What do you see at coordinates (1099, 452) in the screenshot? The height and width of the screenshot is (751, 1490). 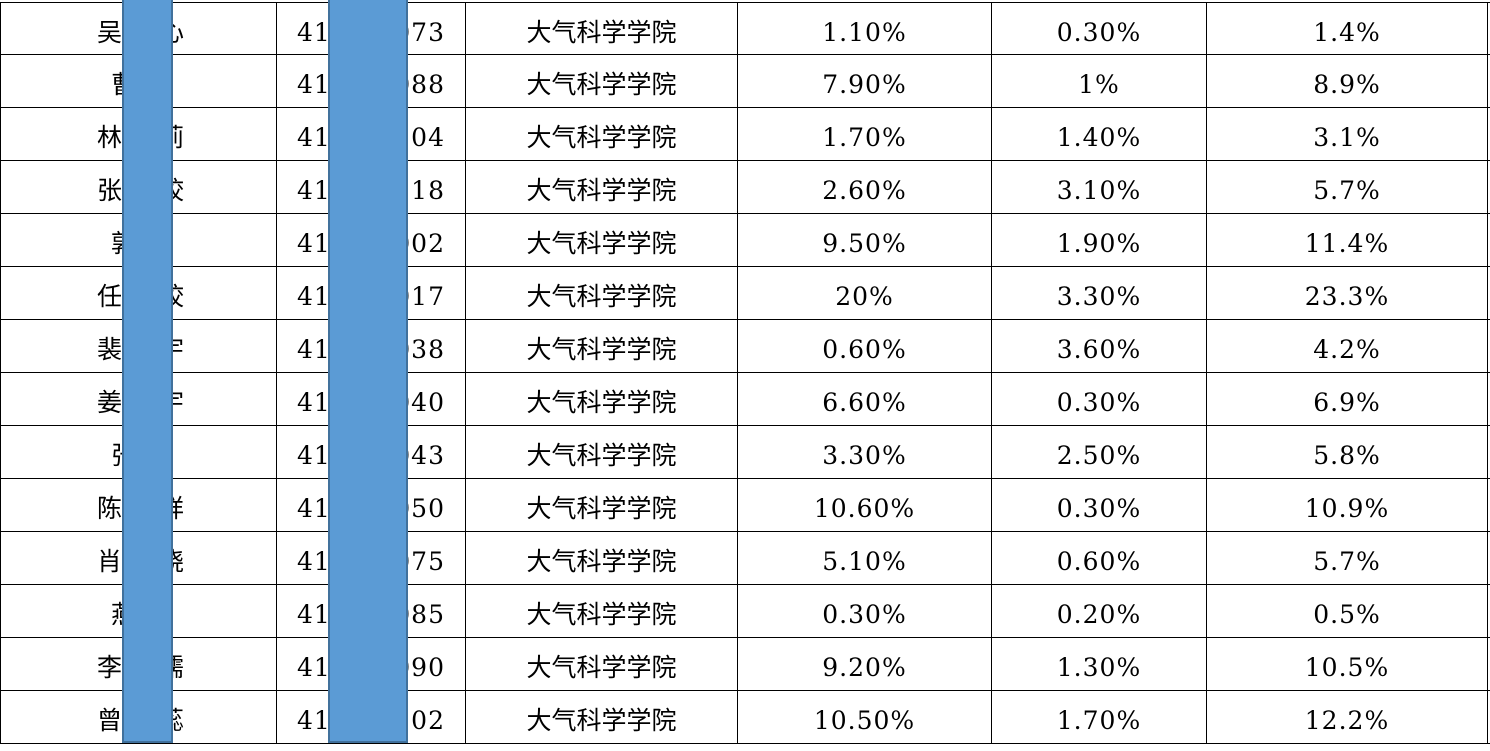 I see `value-b-cell: 2.50%` at bounding box center [1099, 452].